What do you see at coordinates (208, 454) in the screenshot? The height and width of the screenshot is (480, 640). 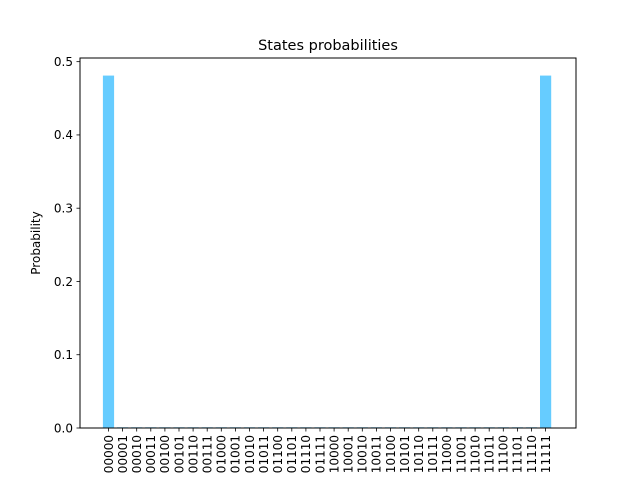 I see `x-tick-label: 00111` at bounding box center [208, 454].